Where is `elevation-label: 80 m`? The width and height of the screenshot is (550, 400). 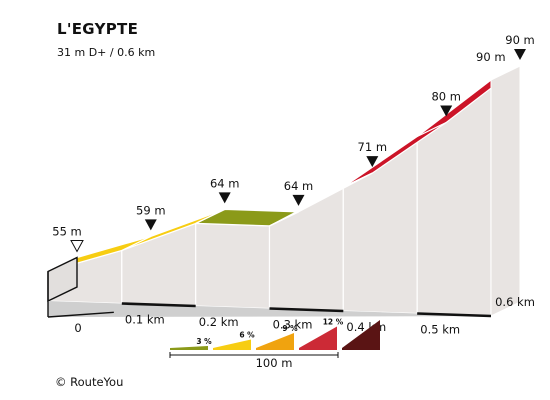
elevation-label: 80 m is located at coordinates (446, 97).